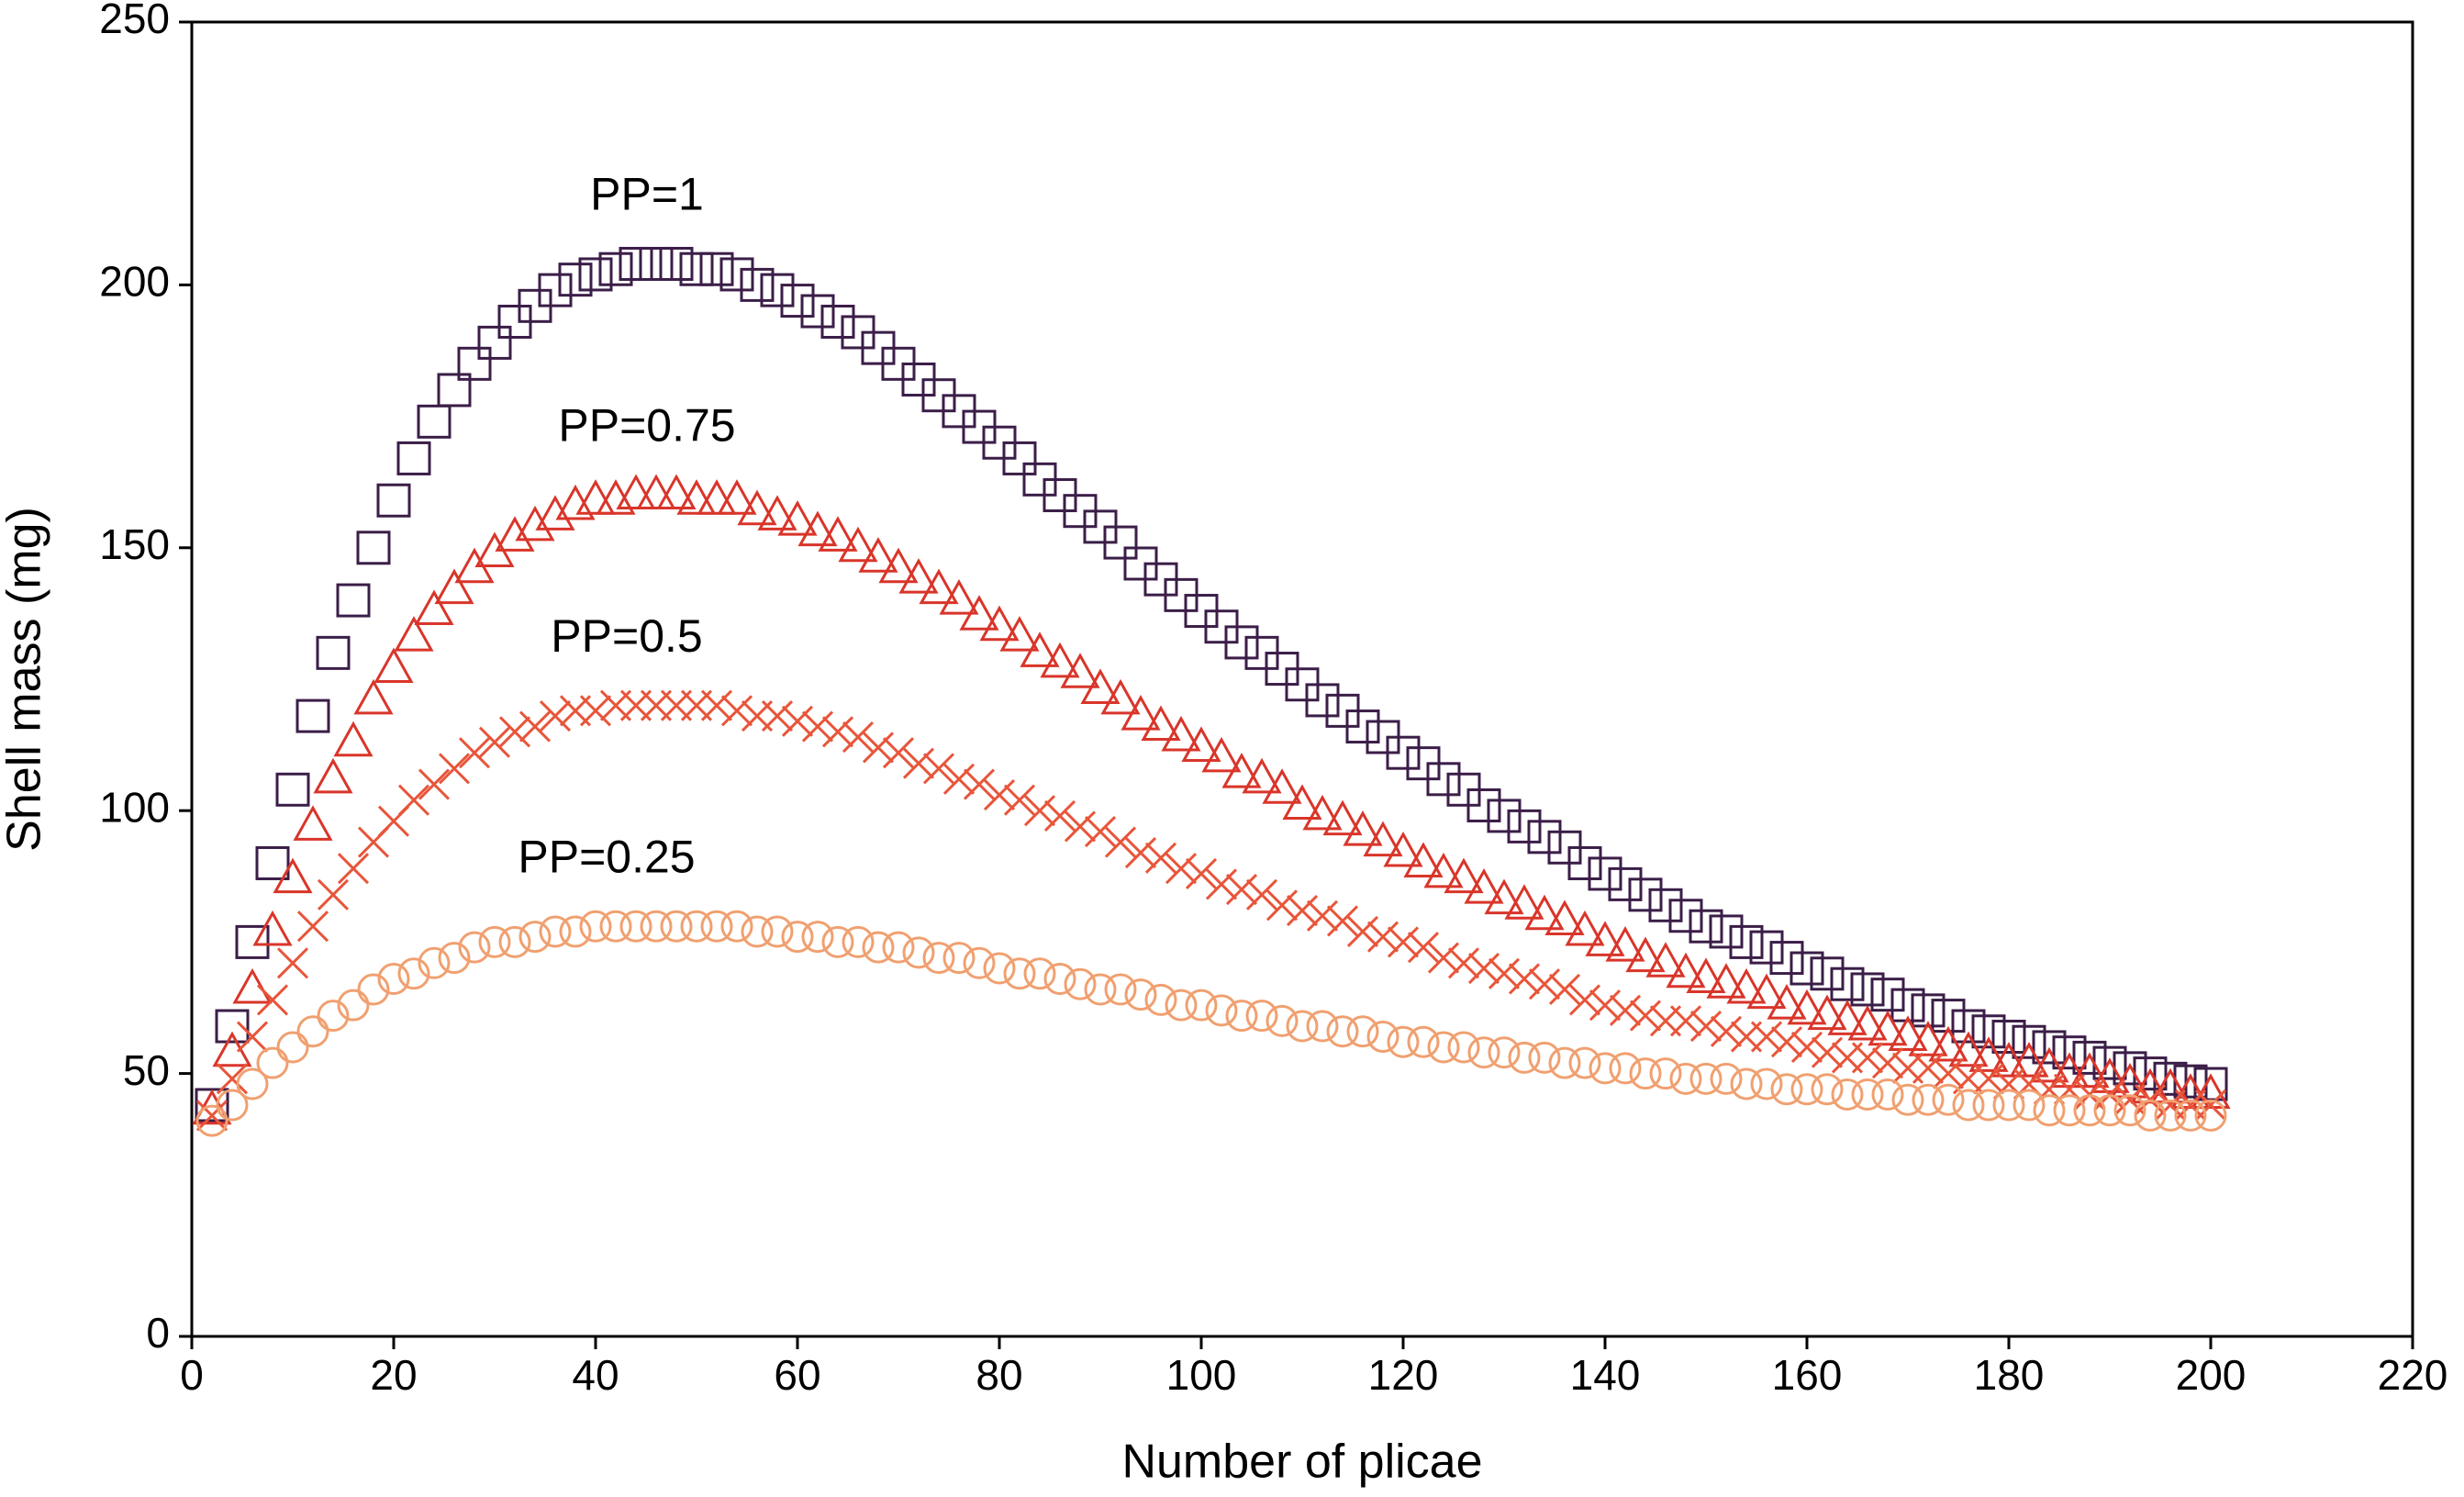  Describe the element at coordinates (2010, 1375) in the screenshot. I see `x-tick-label: 180` at that location.